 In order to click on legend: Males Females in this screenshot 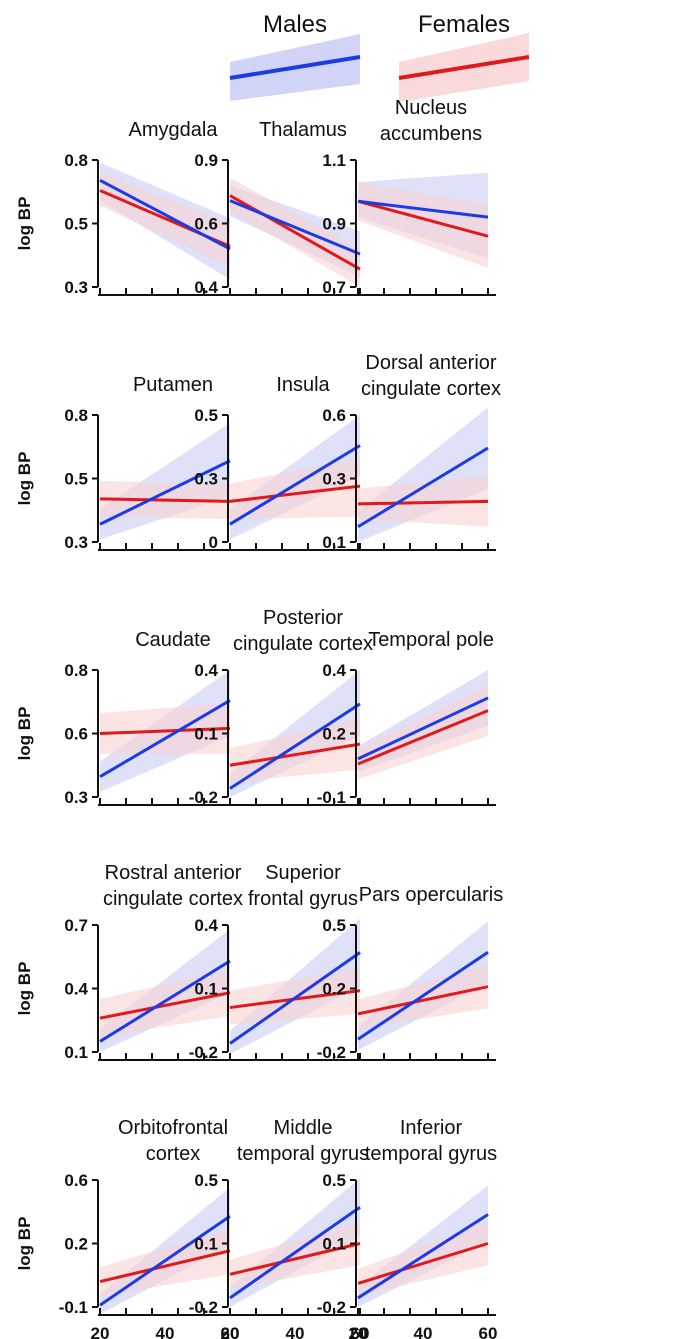, I will do `click(379, 56)`.